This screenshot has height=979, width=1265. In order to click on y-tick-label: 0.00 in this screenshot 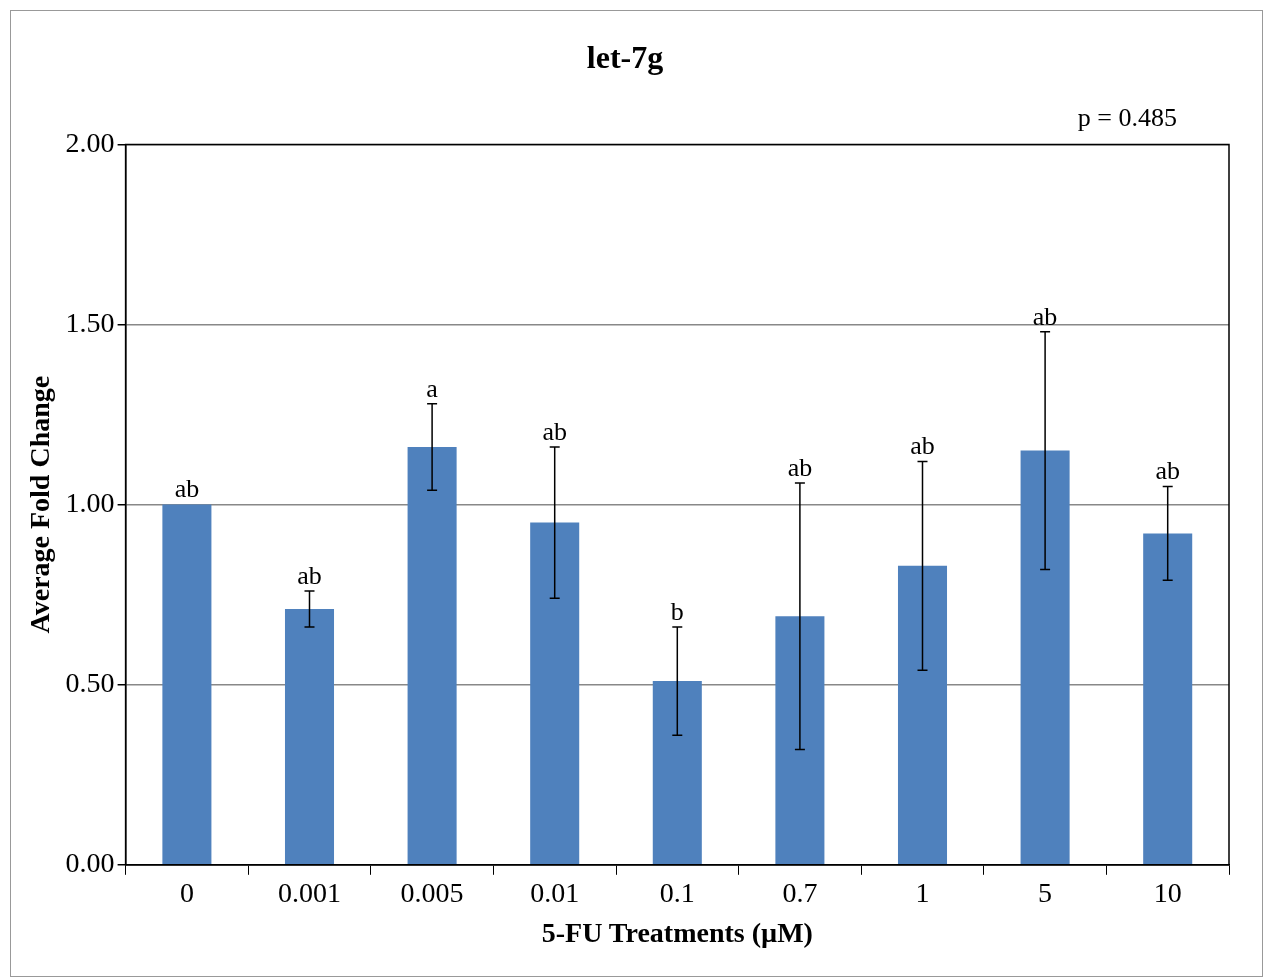, I will do `click(90, 863)`.